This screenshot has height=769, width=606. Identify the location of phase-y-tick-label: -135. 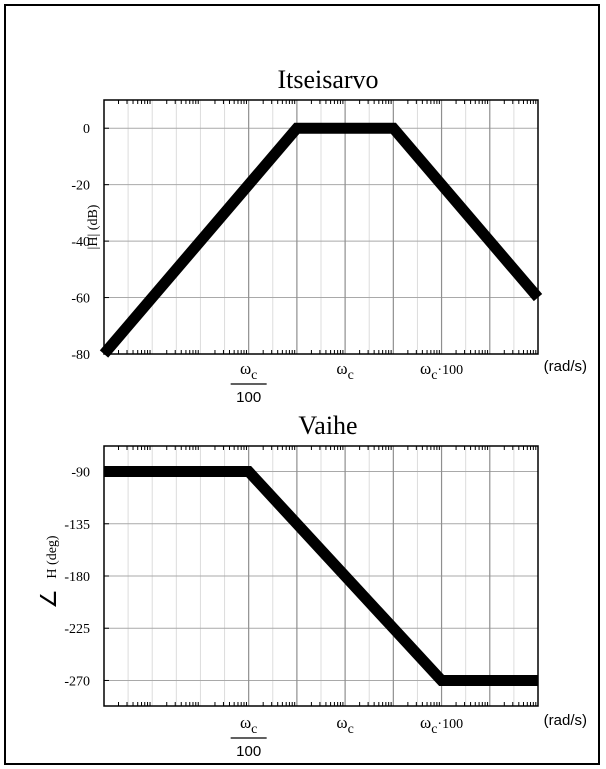
(77, 525).